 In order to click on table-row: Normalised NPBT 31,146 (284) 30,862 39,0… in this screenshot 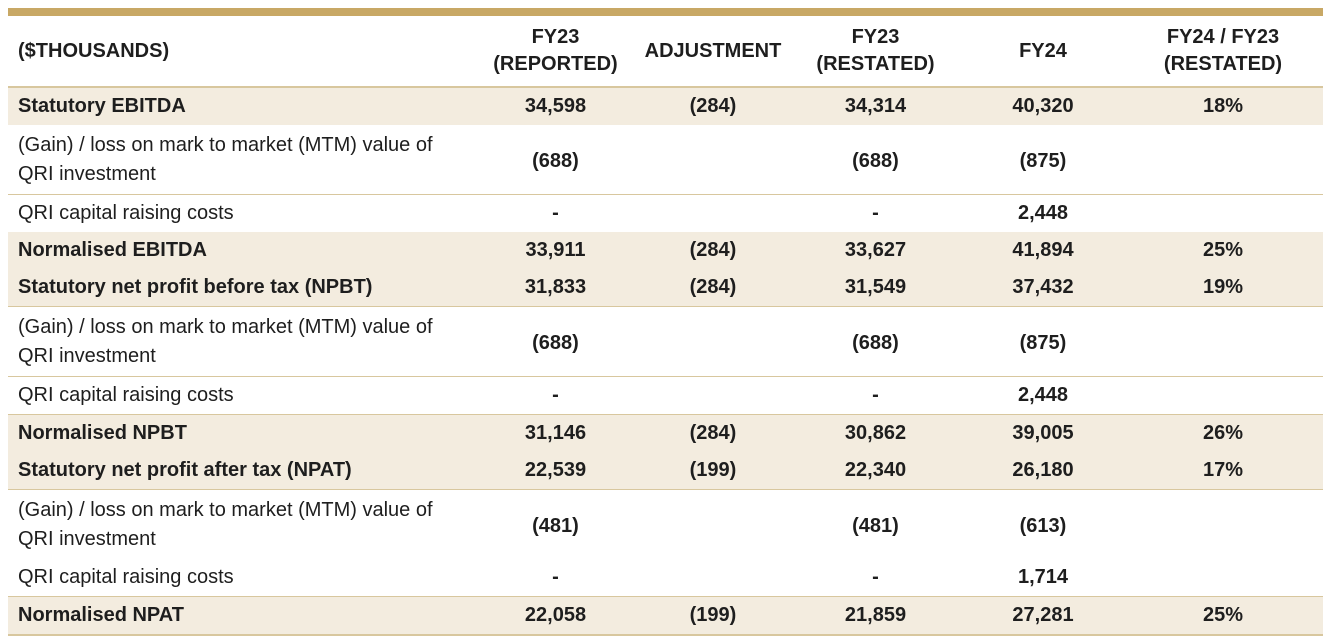, I will do `click(665, 433)`.